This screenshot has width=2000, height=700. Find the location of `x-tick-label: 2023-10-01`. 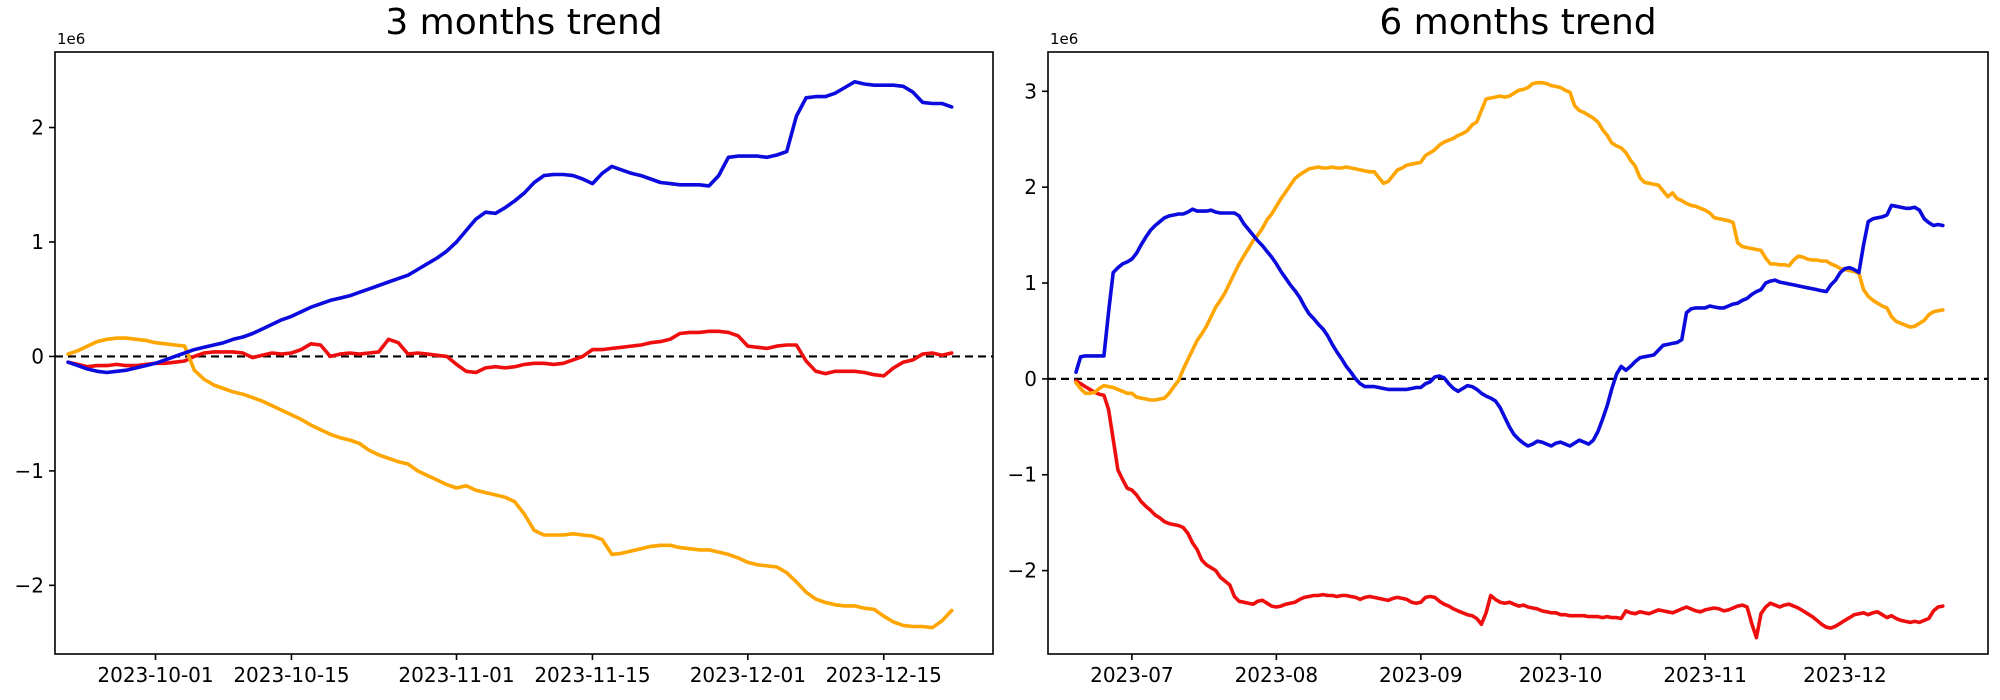

x-tick-label: 2023-10-01 is located at coordinates (155, 675).